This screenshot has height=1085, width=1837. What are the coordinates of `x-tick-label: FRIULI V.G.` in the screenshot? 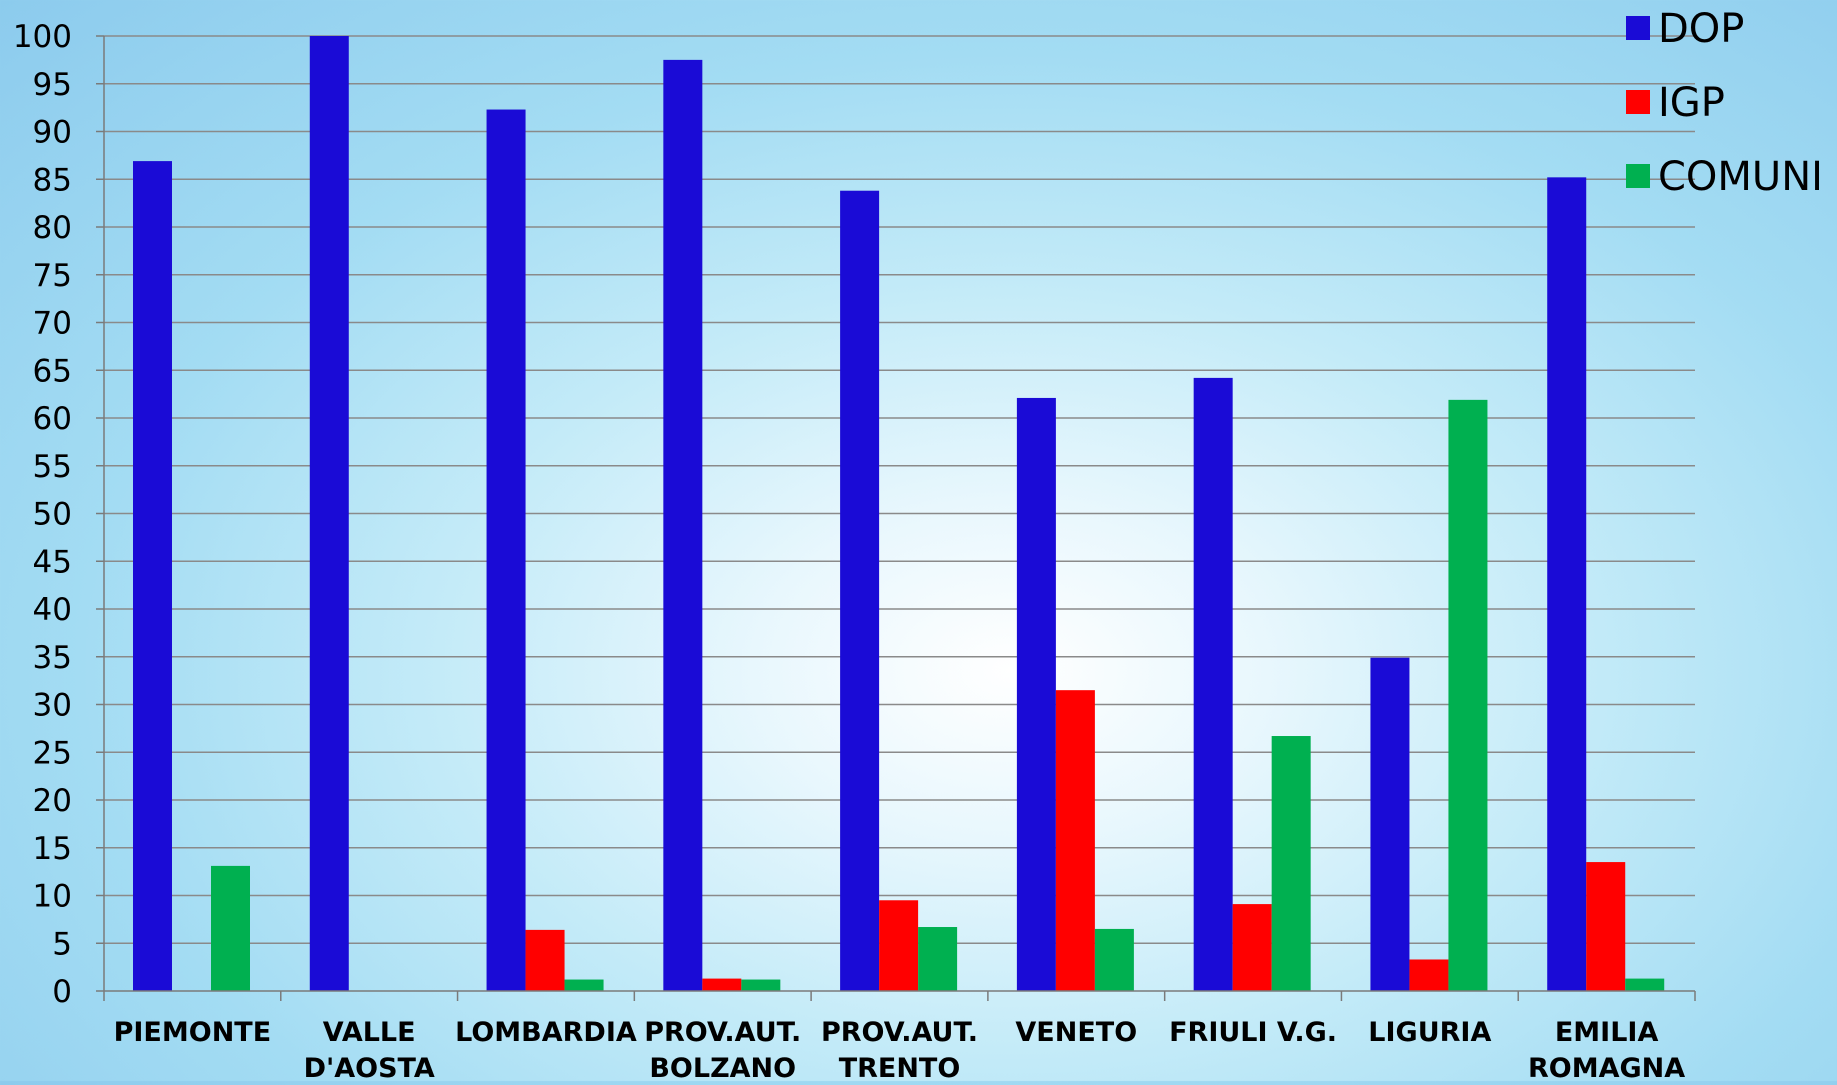 It's located at (1253, 1032).